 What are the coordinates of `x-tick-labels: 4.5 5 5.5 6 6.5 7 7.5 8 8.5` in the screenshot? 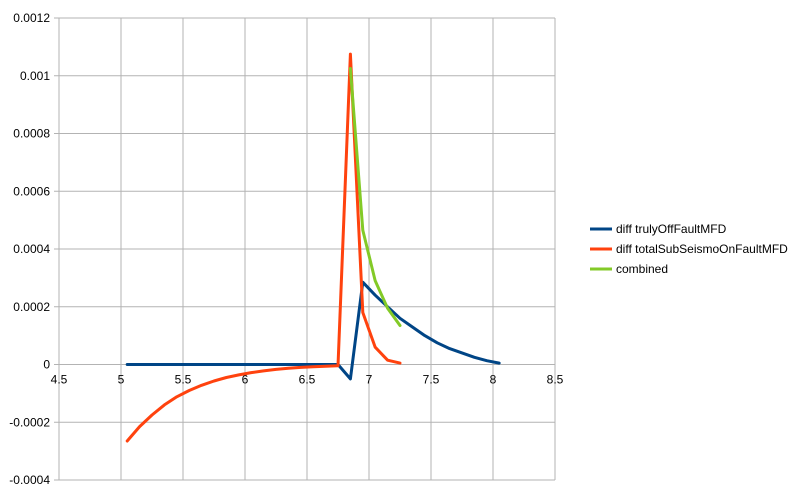 It's located at (307, 380).